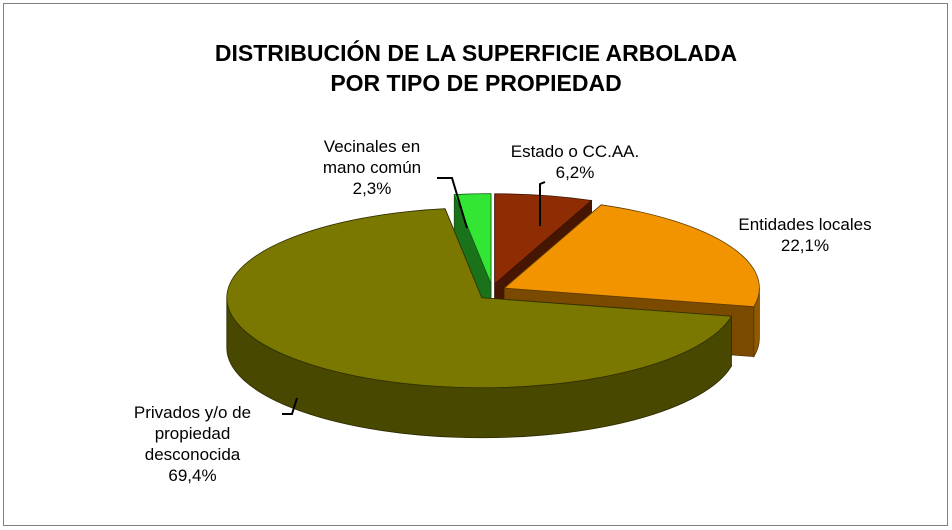 The image size is (952, 530). What do you see at coordinates (575, 151) in the screenshot?
I see `category-label: Estado o CC.AA.` at bounding box center [575, 151].